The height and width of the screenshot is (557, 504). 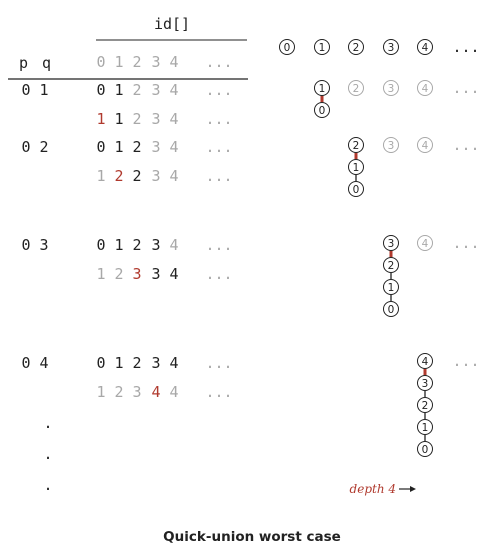 What do you see at coordinates (155, 363) in the screenshot?
I see `step-3-before-3: 3` at bounding box center [155, 363].